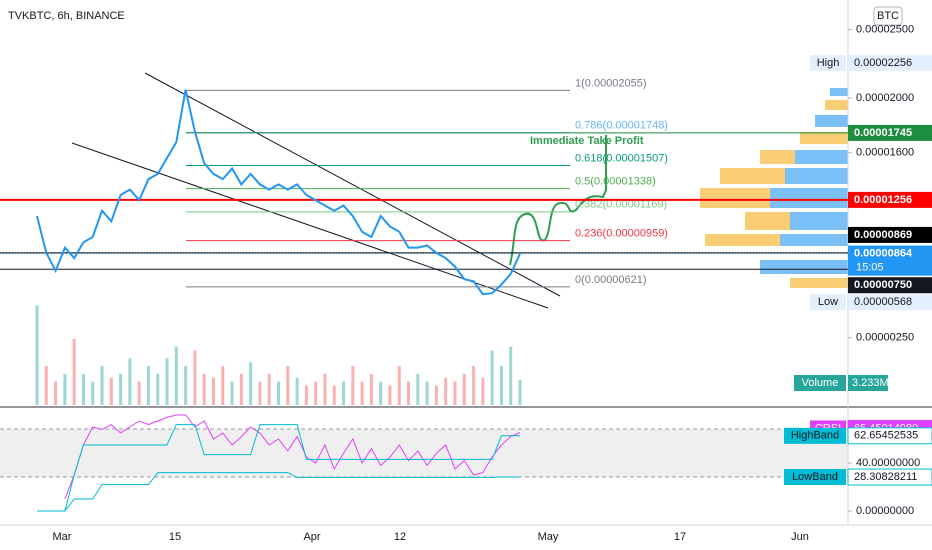 This screenshot has height=550, width=932. Describe the element at coordinates (615, 182) in the screenshot. I see `fib-label: 0.5(0.00001338)` at that location.